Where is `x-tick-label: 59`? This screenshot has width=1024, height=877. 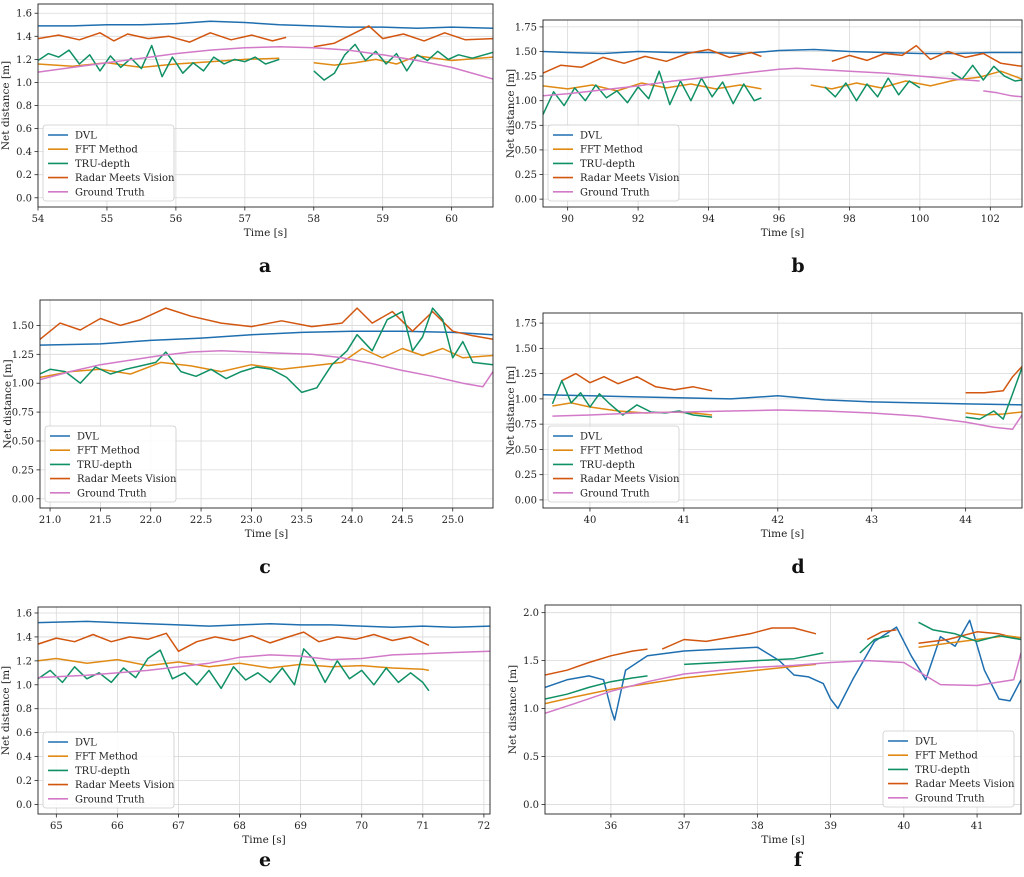
x-tick-label: 59 is located at coordinates (382, 219).